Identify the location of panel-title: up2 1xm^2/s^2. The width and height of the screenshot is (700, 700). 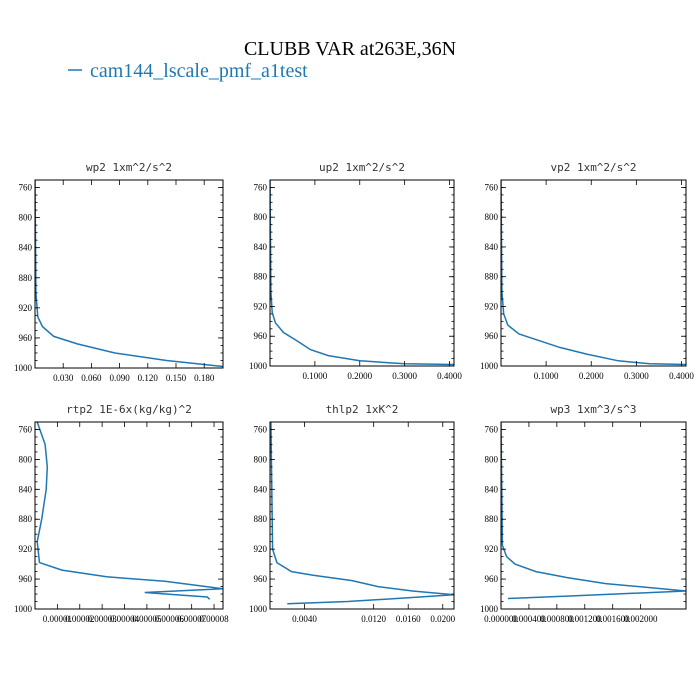
(362, 167).